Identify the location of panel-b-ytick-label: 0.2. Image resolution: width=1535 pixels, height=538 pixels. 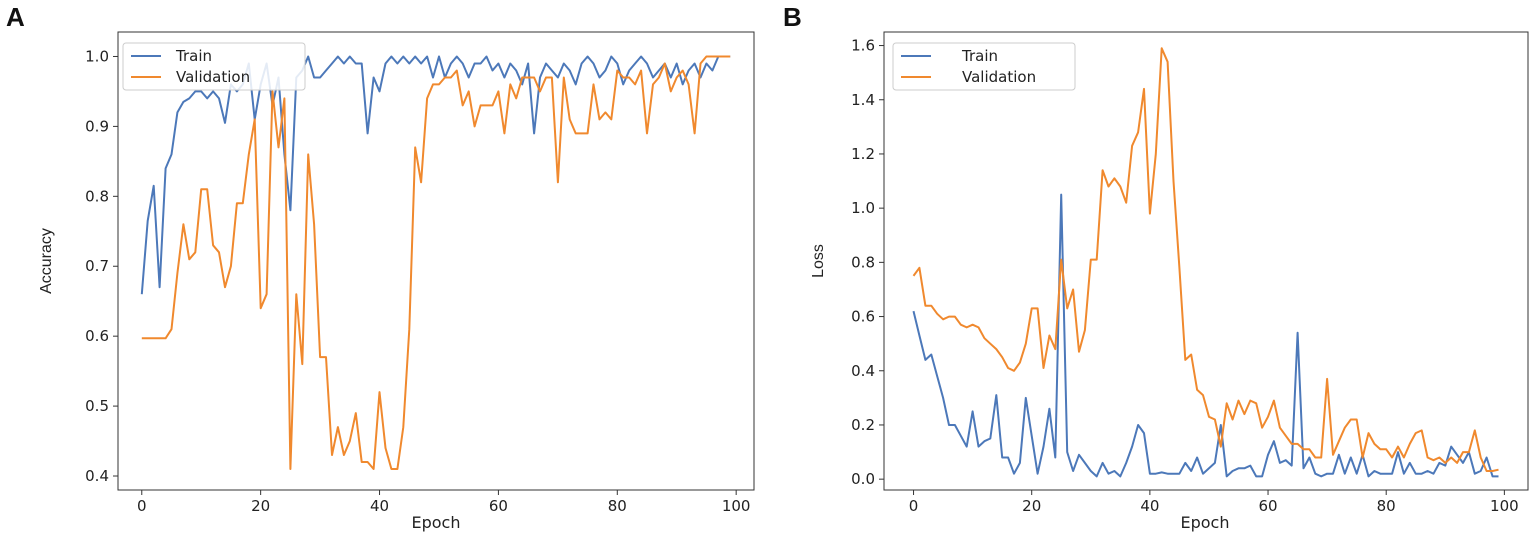
(863, 425).